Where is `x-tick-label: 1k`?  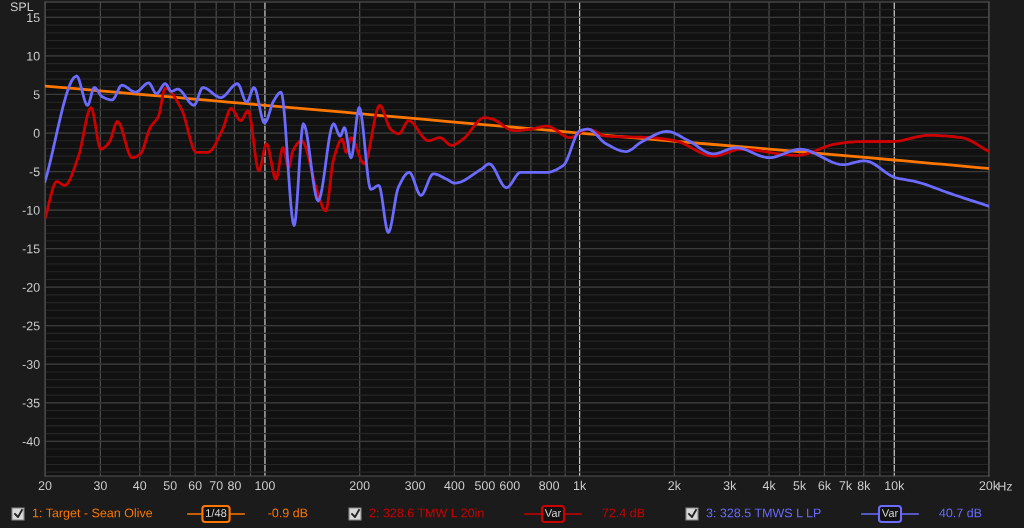 x-tick-label: 1k is located at coordinates (580, 485).